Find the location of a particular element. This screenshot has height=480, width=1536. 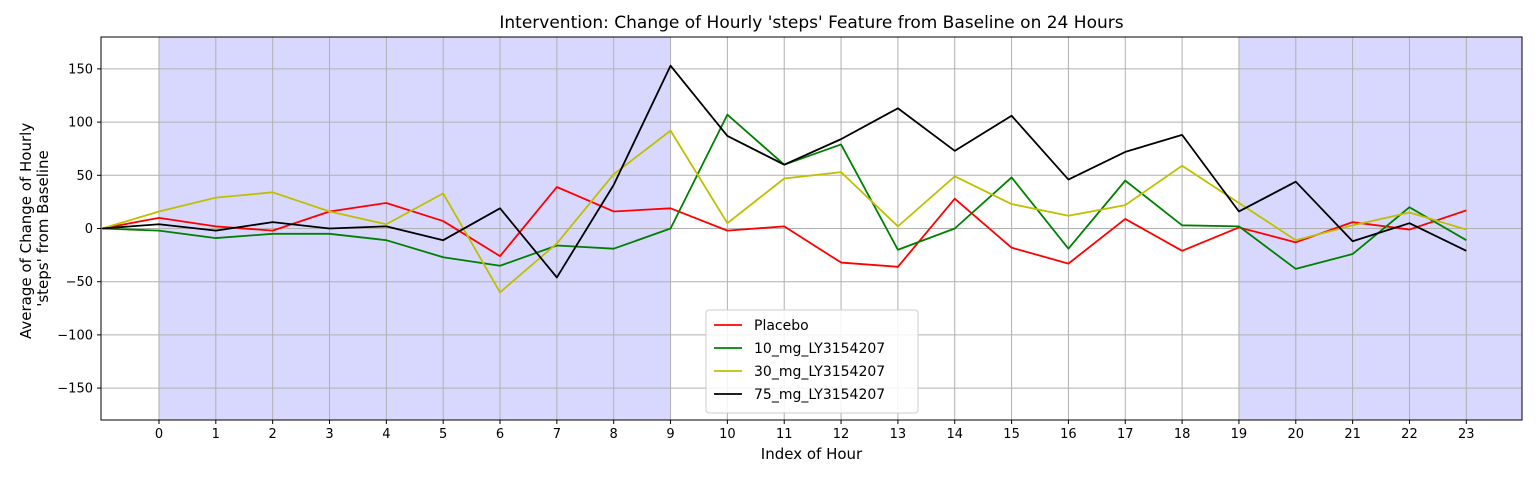

x-tick-label: 15 is located at coordinates (1011, 434).